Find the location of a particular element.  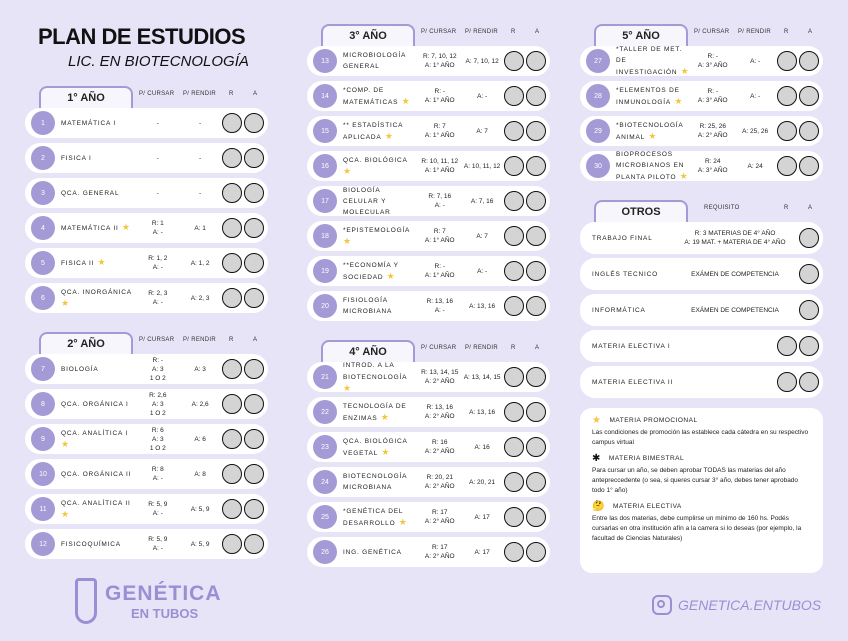

subject-row: 26 ING. GENÉTICA R: 17 A: 2° AÑO A: 17 is located at coordinates (428, 552).